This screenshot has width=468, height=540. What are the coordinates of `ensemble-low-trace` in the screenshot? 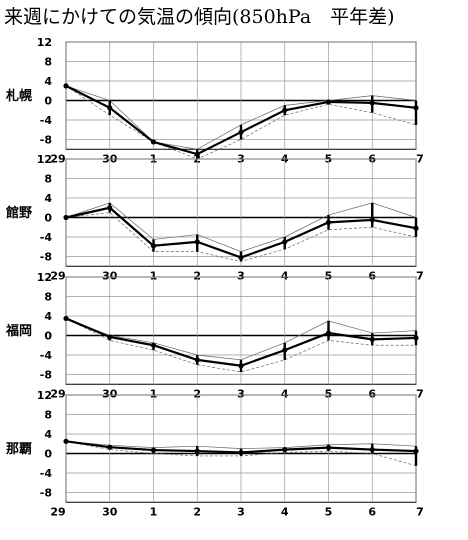 It's located at (240, 345).